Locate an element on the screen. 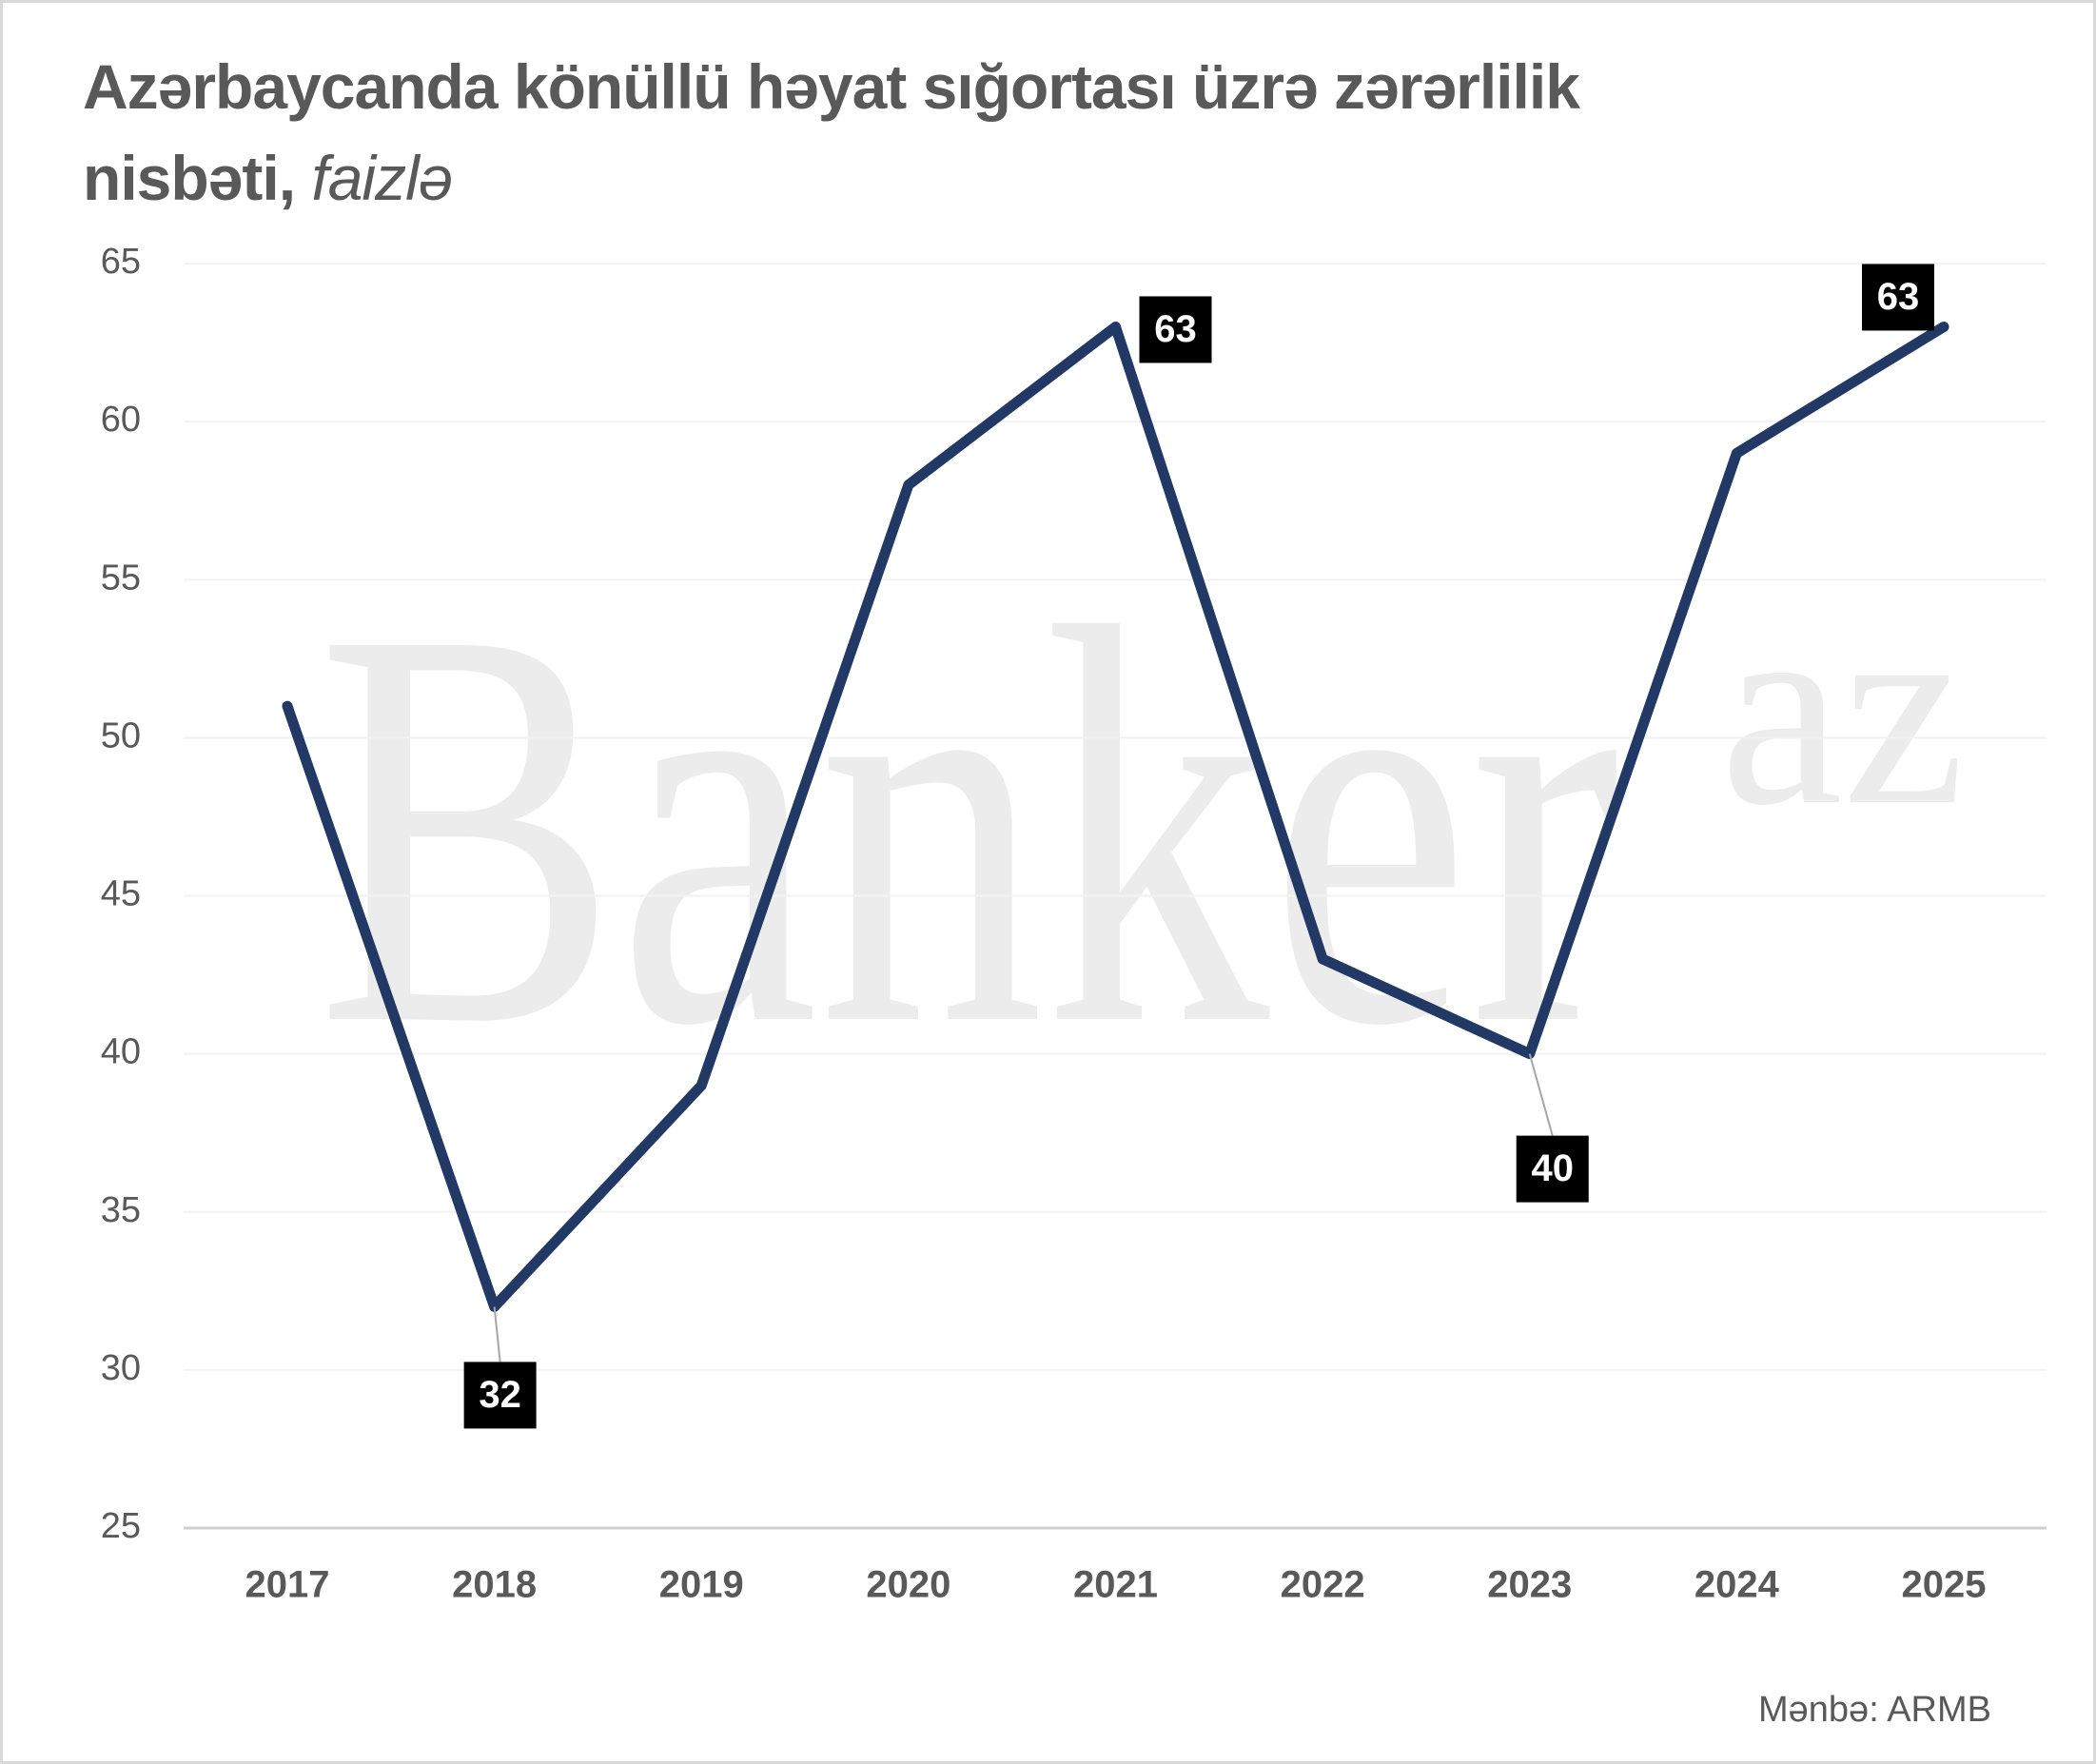 This screenshot has height=1764, width=2096. source: Mənbə: ARMB is located at coordinates (1874, 1710).